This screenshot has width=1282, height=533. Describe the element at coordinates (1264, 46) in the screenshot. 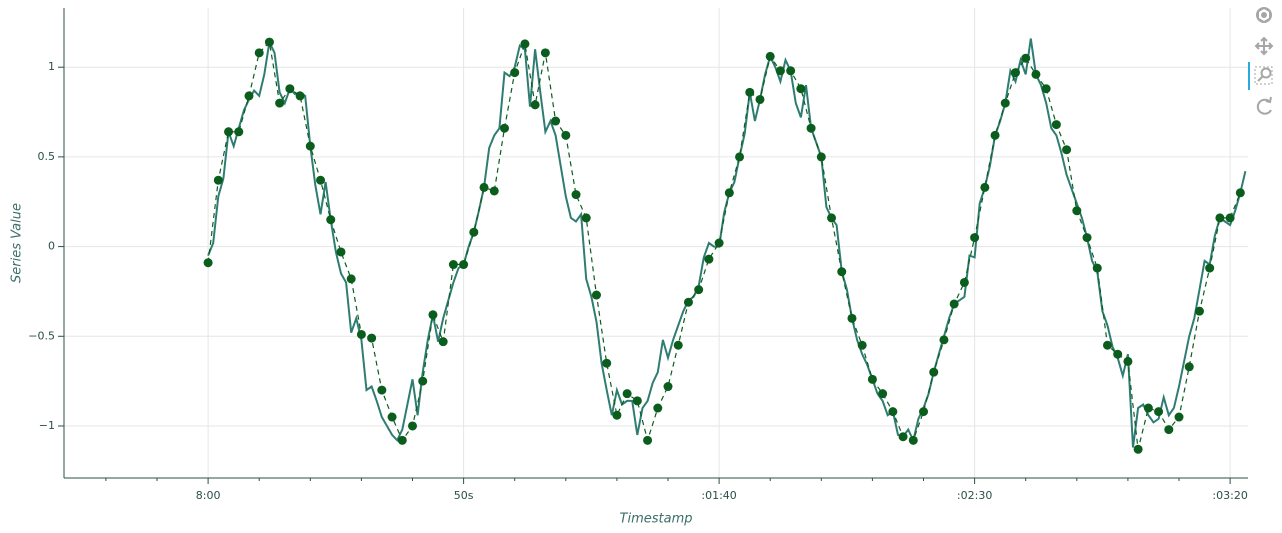

I see `pan-tool` at that location.